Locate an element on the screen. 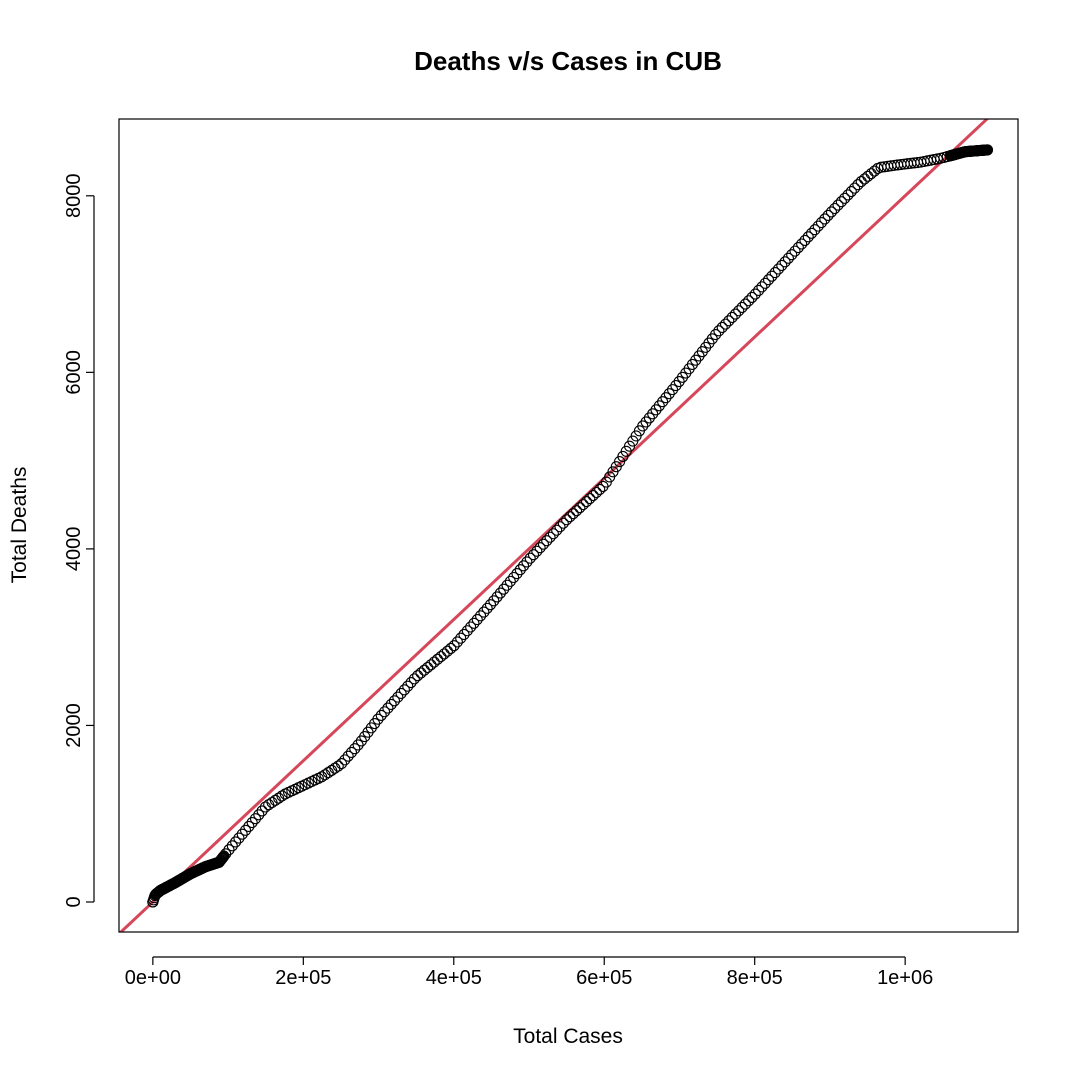  x-tick-label: 8e+05 is located at coordinates (755, 978).